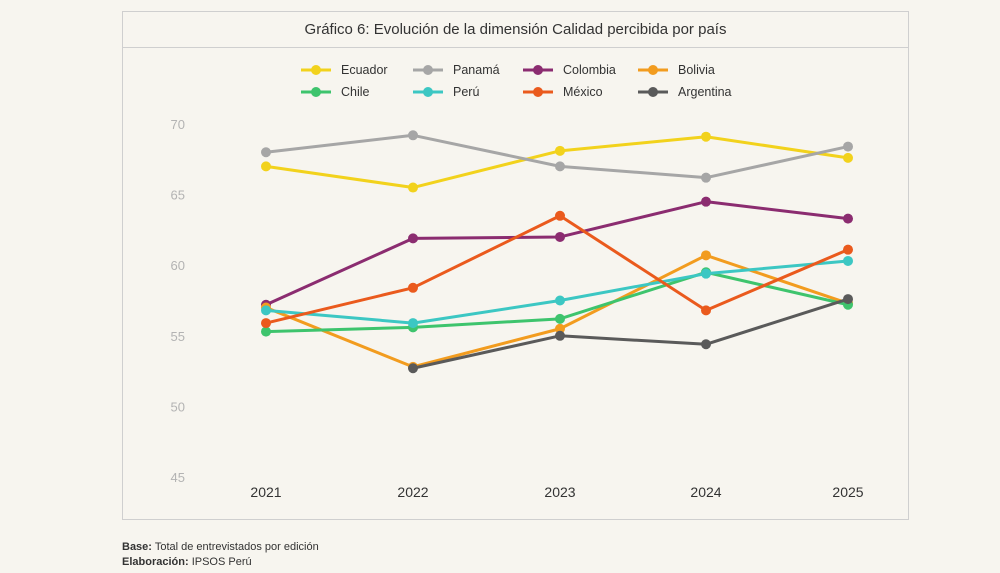 Image resolution: width=1000 pixels, height=573 pixels. I want to click on y-tick-label: 70, so click(178, 124).